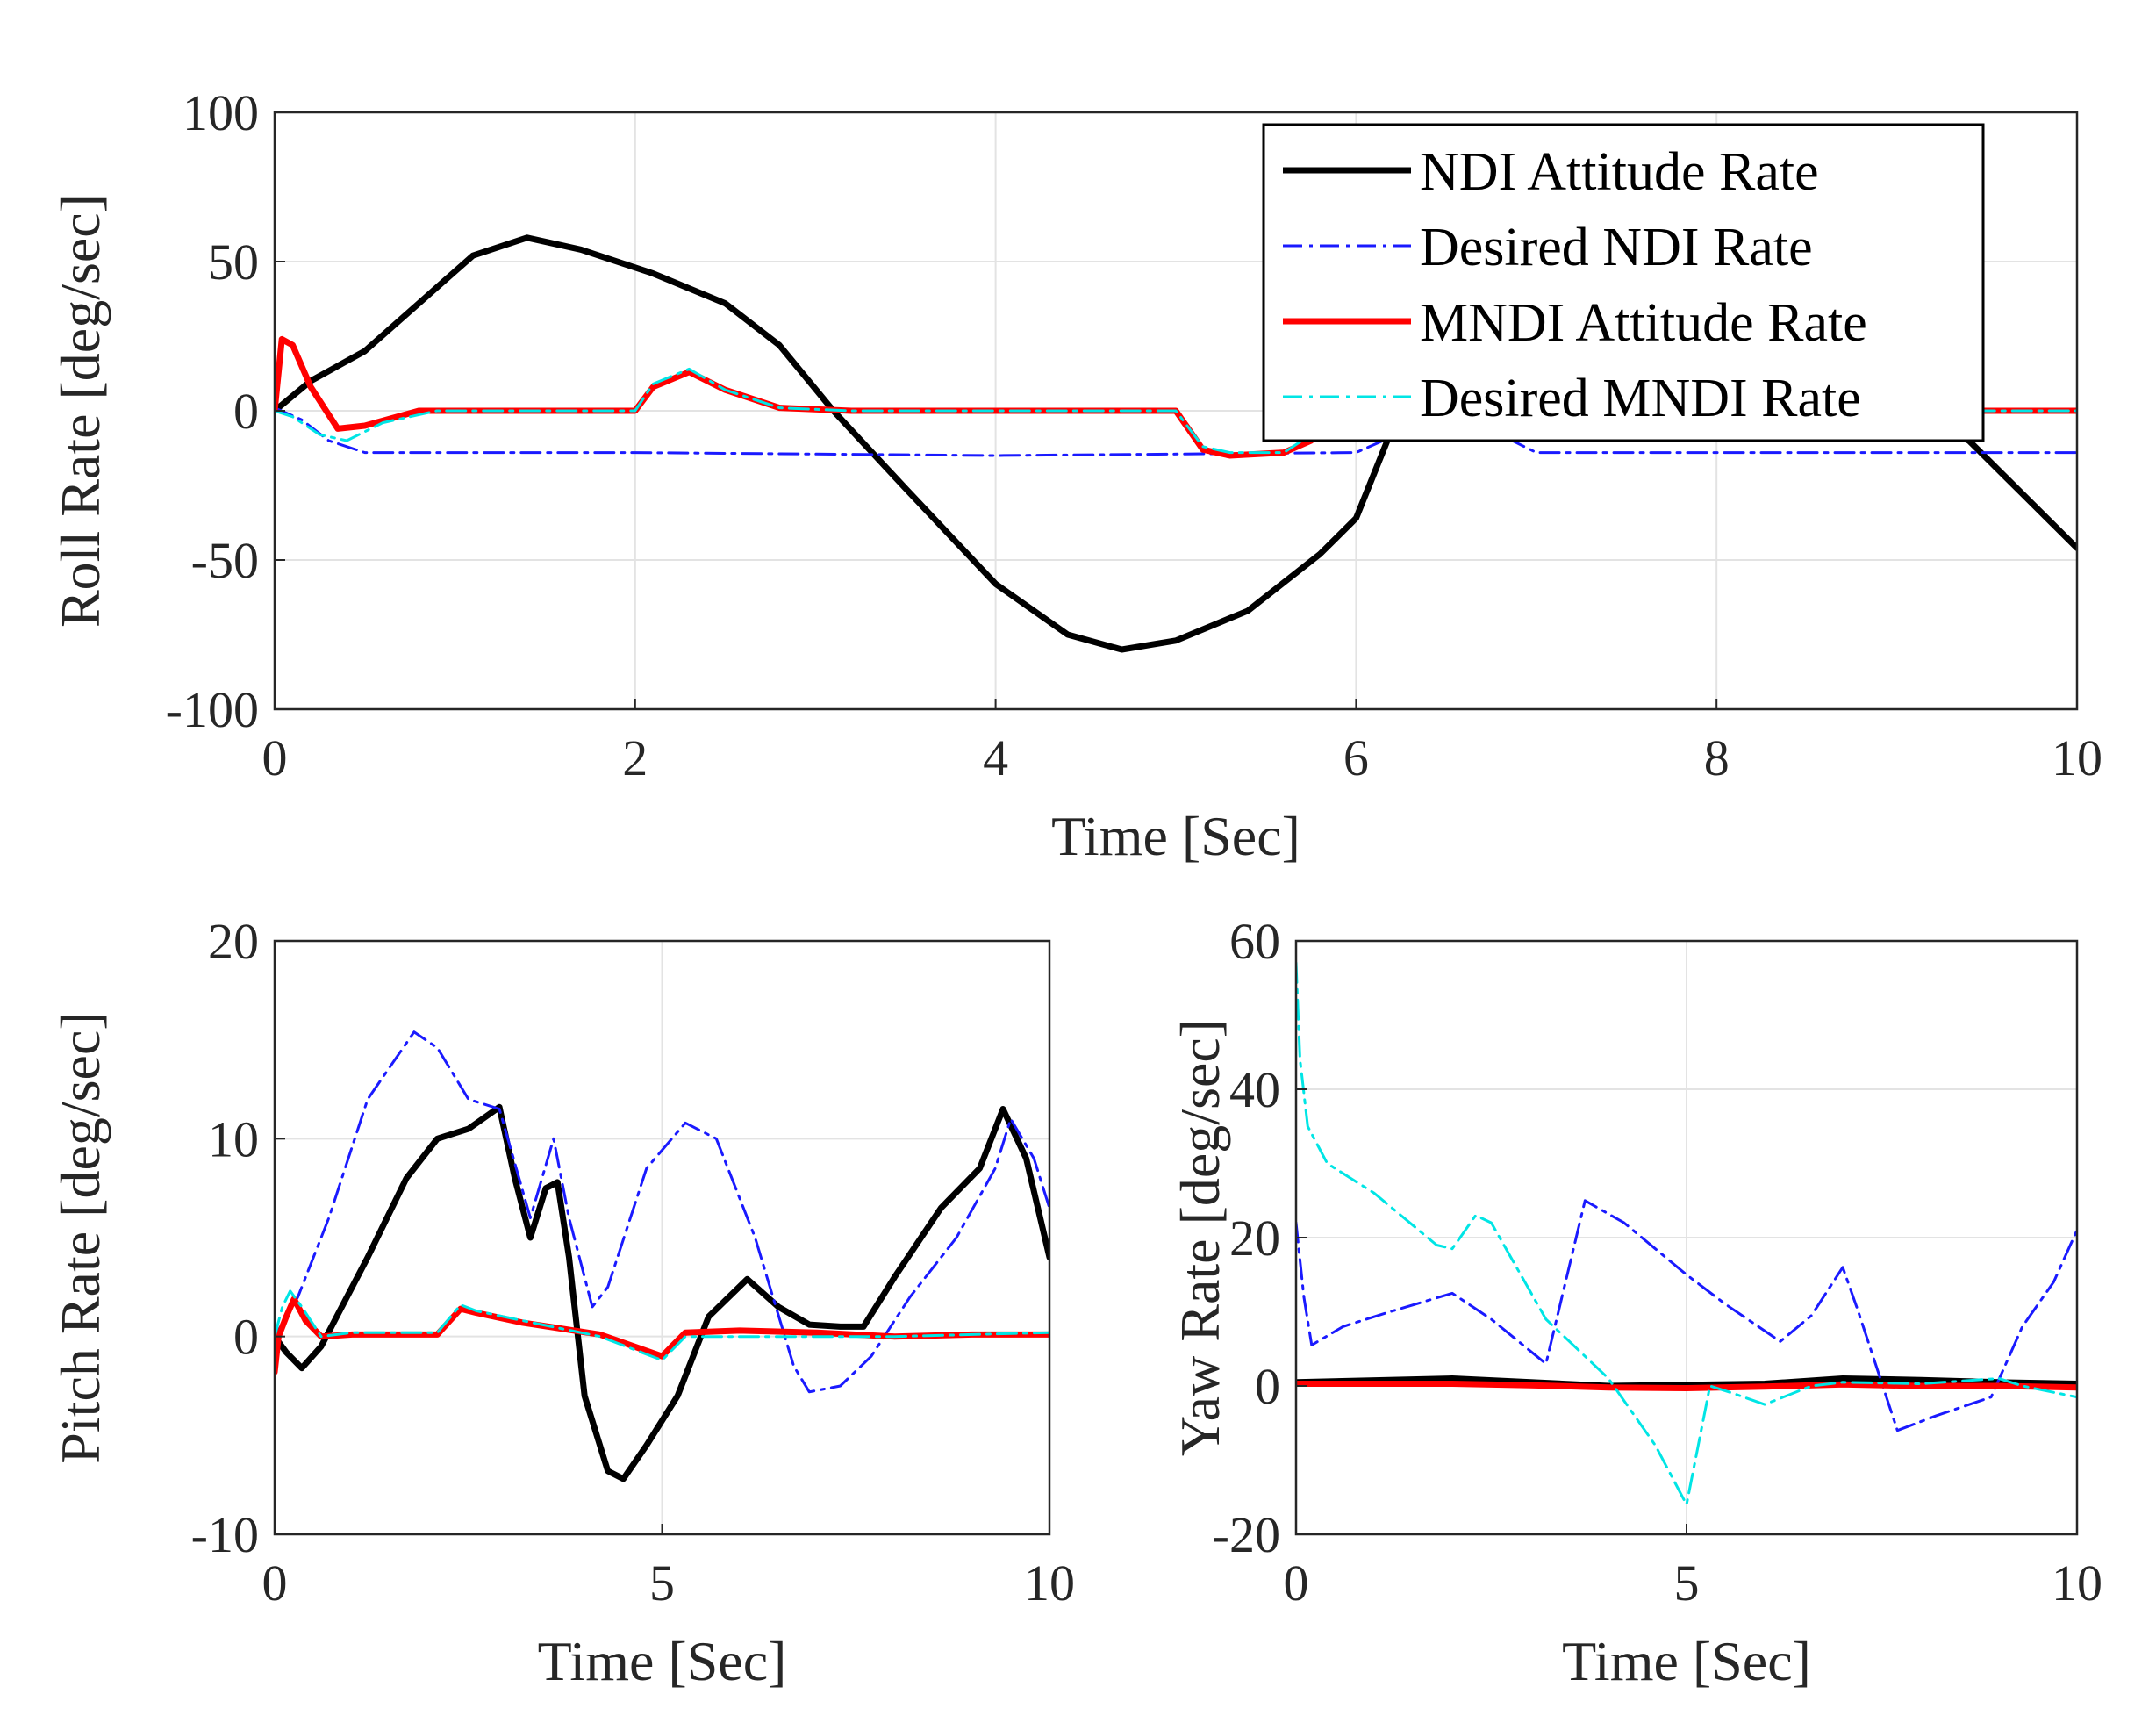  Describe the element at coordinates (1176, 432) in the screenshot. I see `series-line-desired-ndi-rate` at that location.